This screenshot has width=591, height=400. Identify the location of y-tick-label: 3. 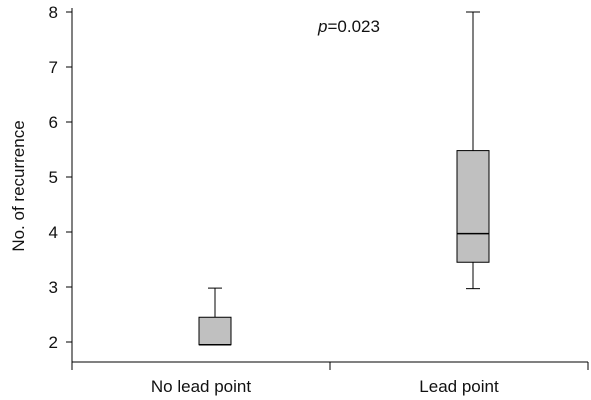
(53, 287).